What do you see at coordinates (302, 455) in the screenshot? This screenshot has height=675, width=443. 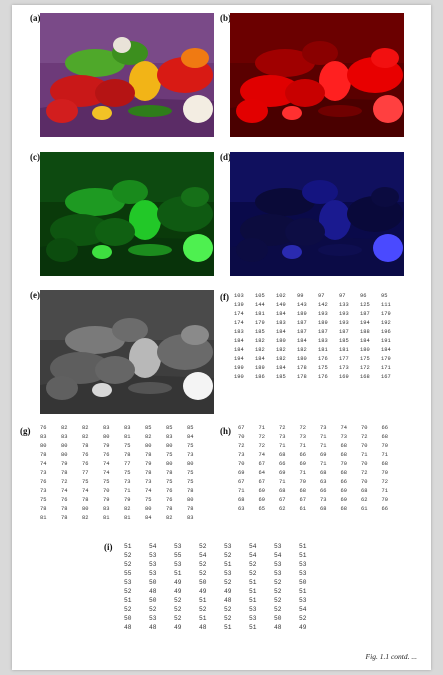 I see `matrix-cell: 66` at bounding box center [302, 455].